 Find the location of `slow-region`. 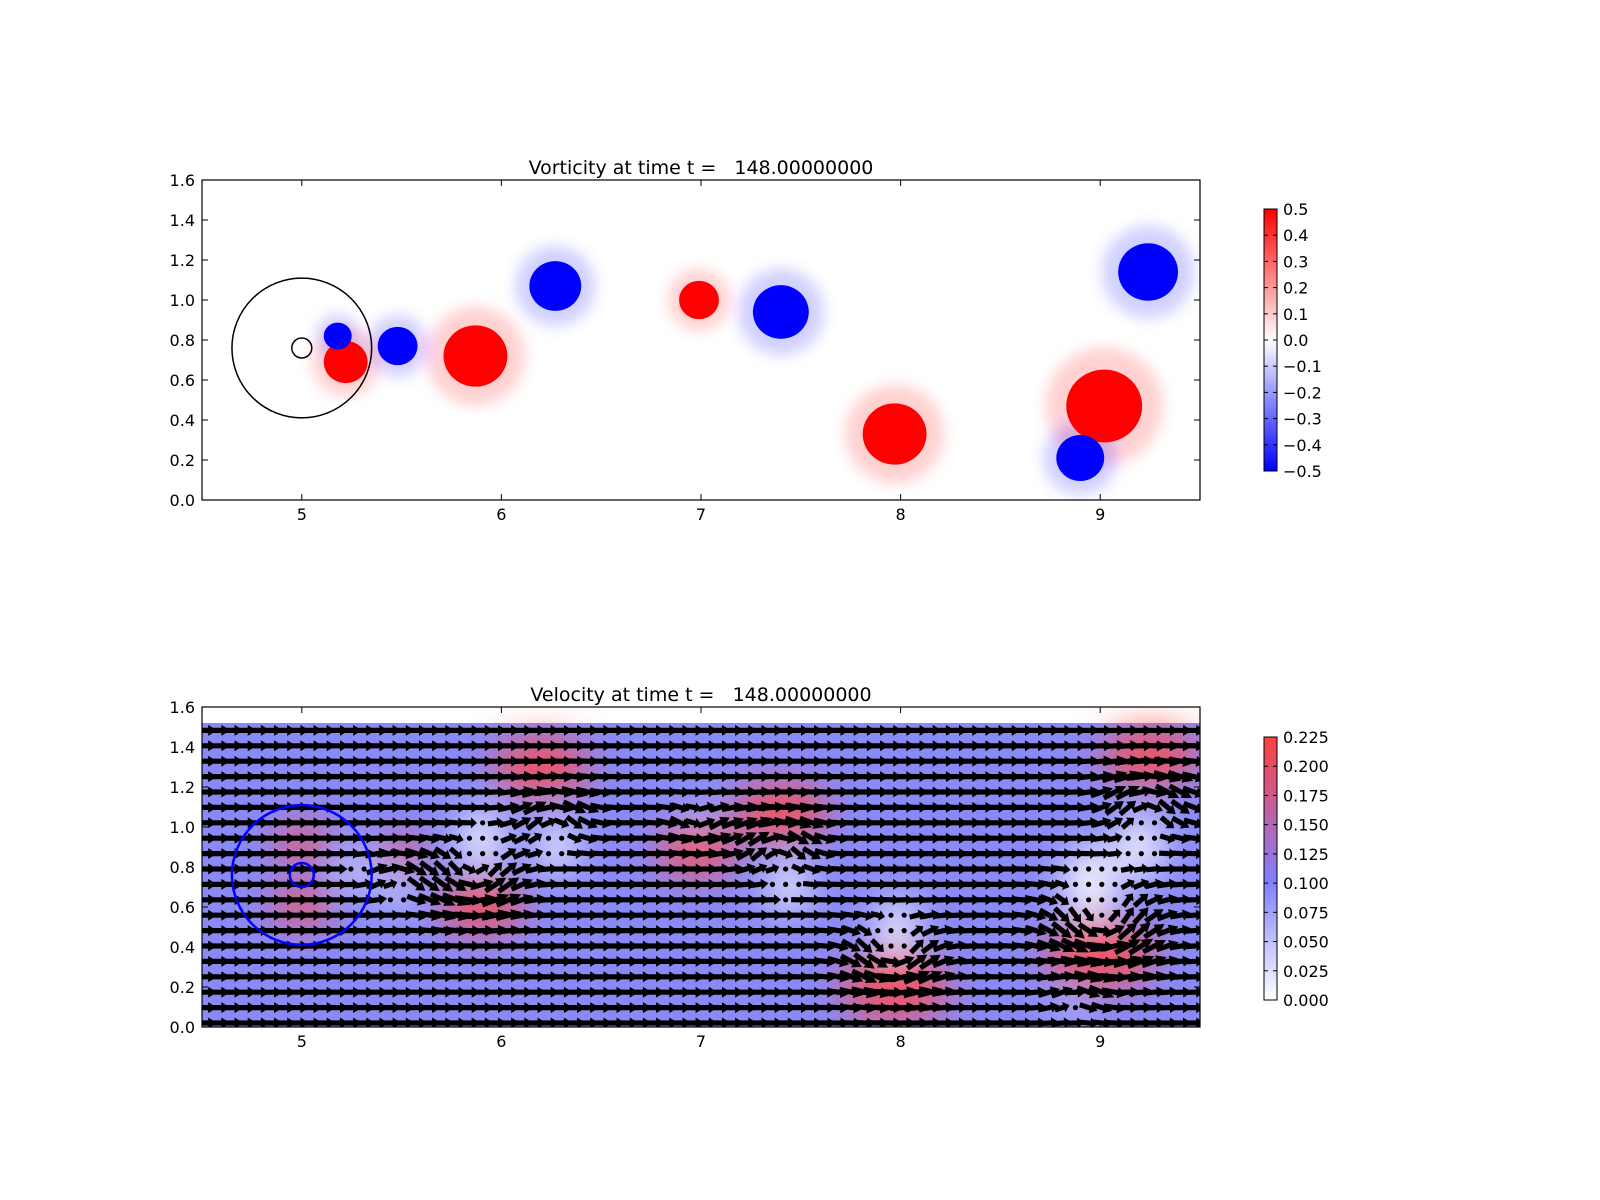

slow-region is located at coordinates (397, 893).